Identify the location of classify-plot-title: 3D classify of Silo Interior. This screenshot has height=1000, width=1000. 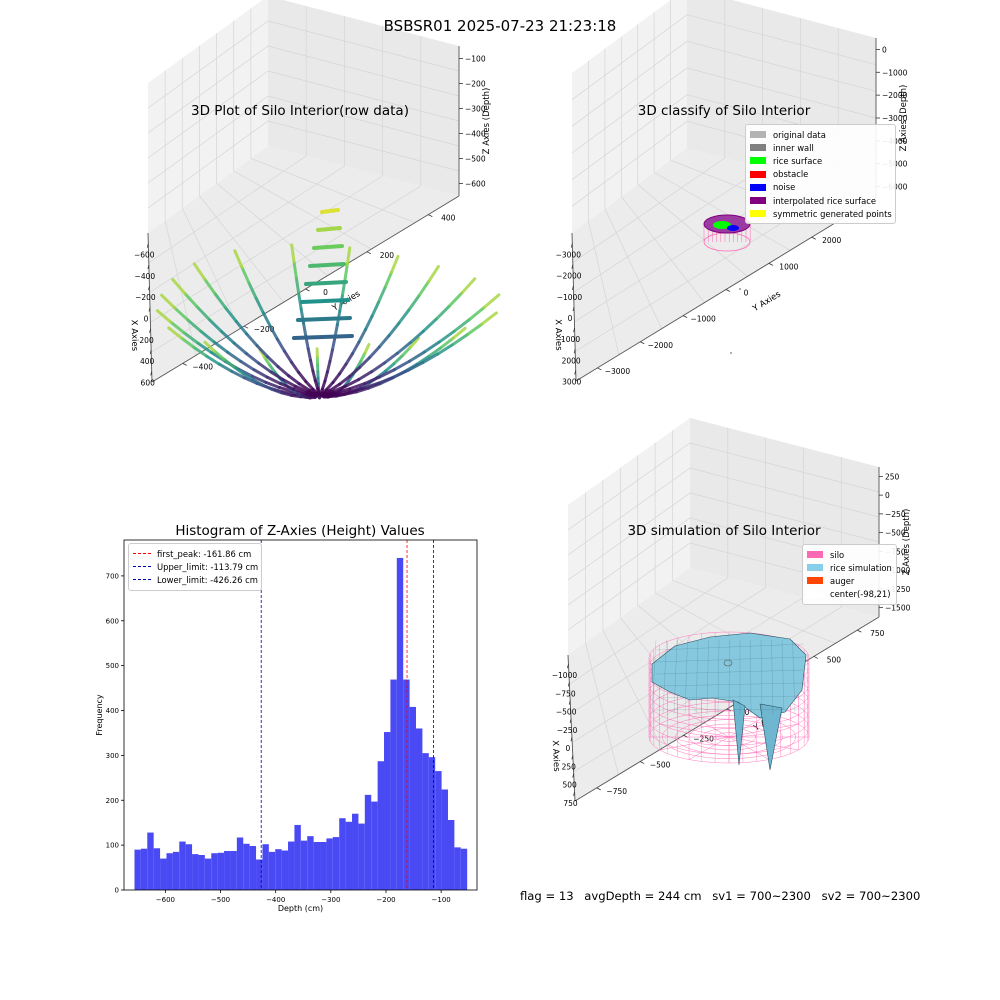
(724, 111).